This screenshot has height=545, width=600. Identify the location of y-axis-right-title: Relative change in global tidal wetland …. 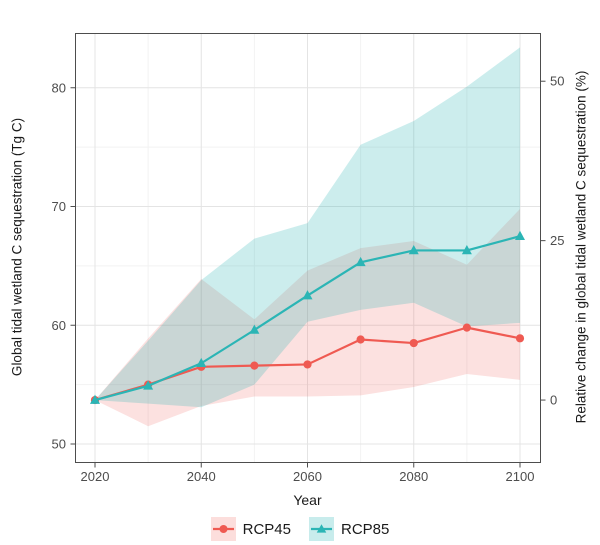
(581, 247).